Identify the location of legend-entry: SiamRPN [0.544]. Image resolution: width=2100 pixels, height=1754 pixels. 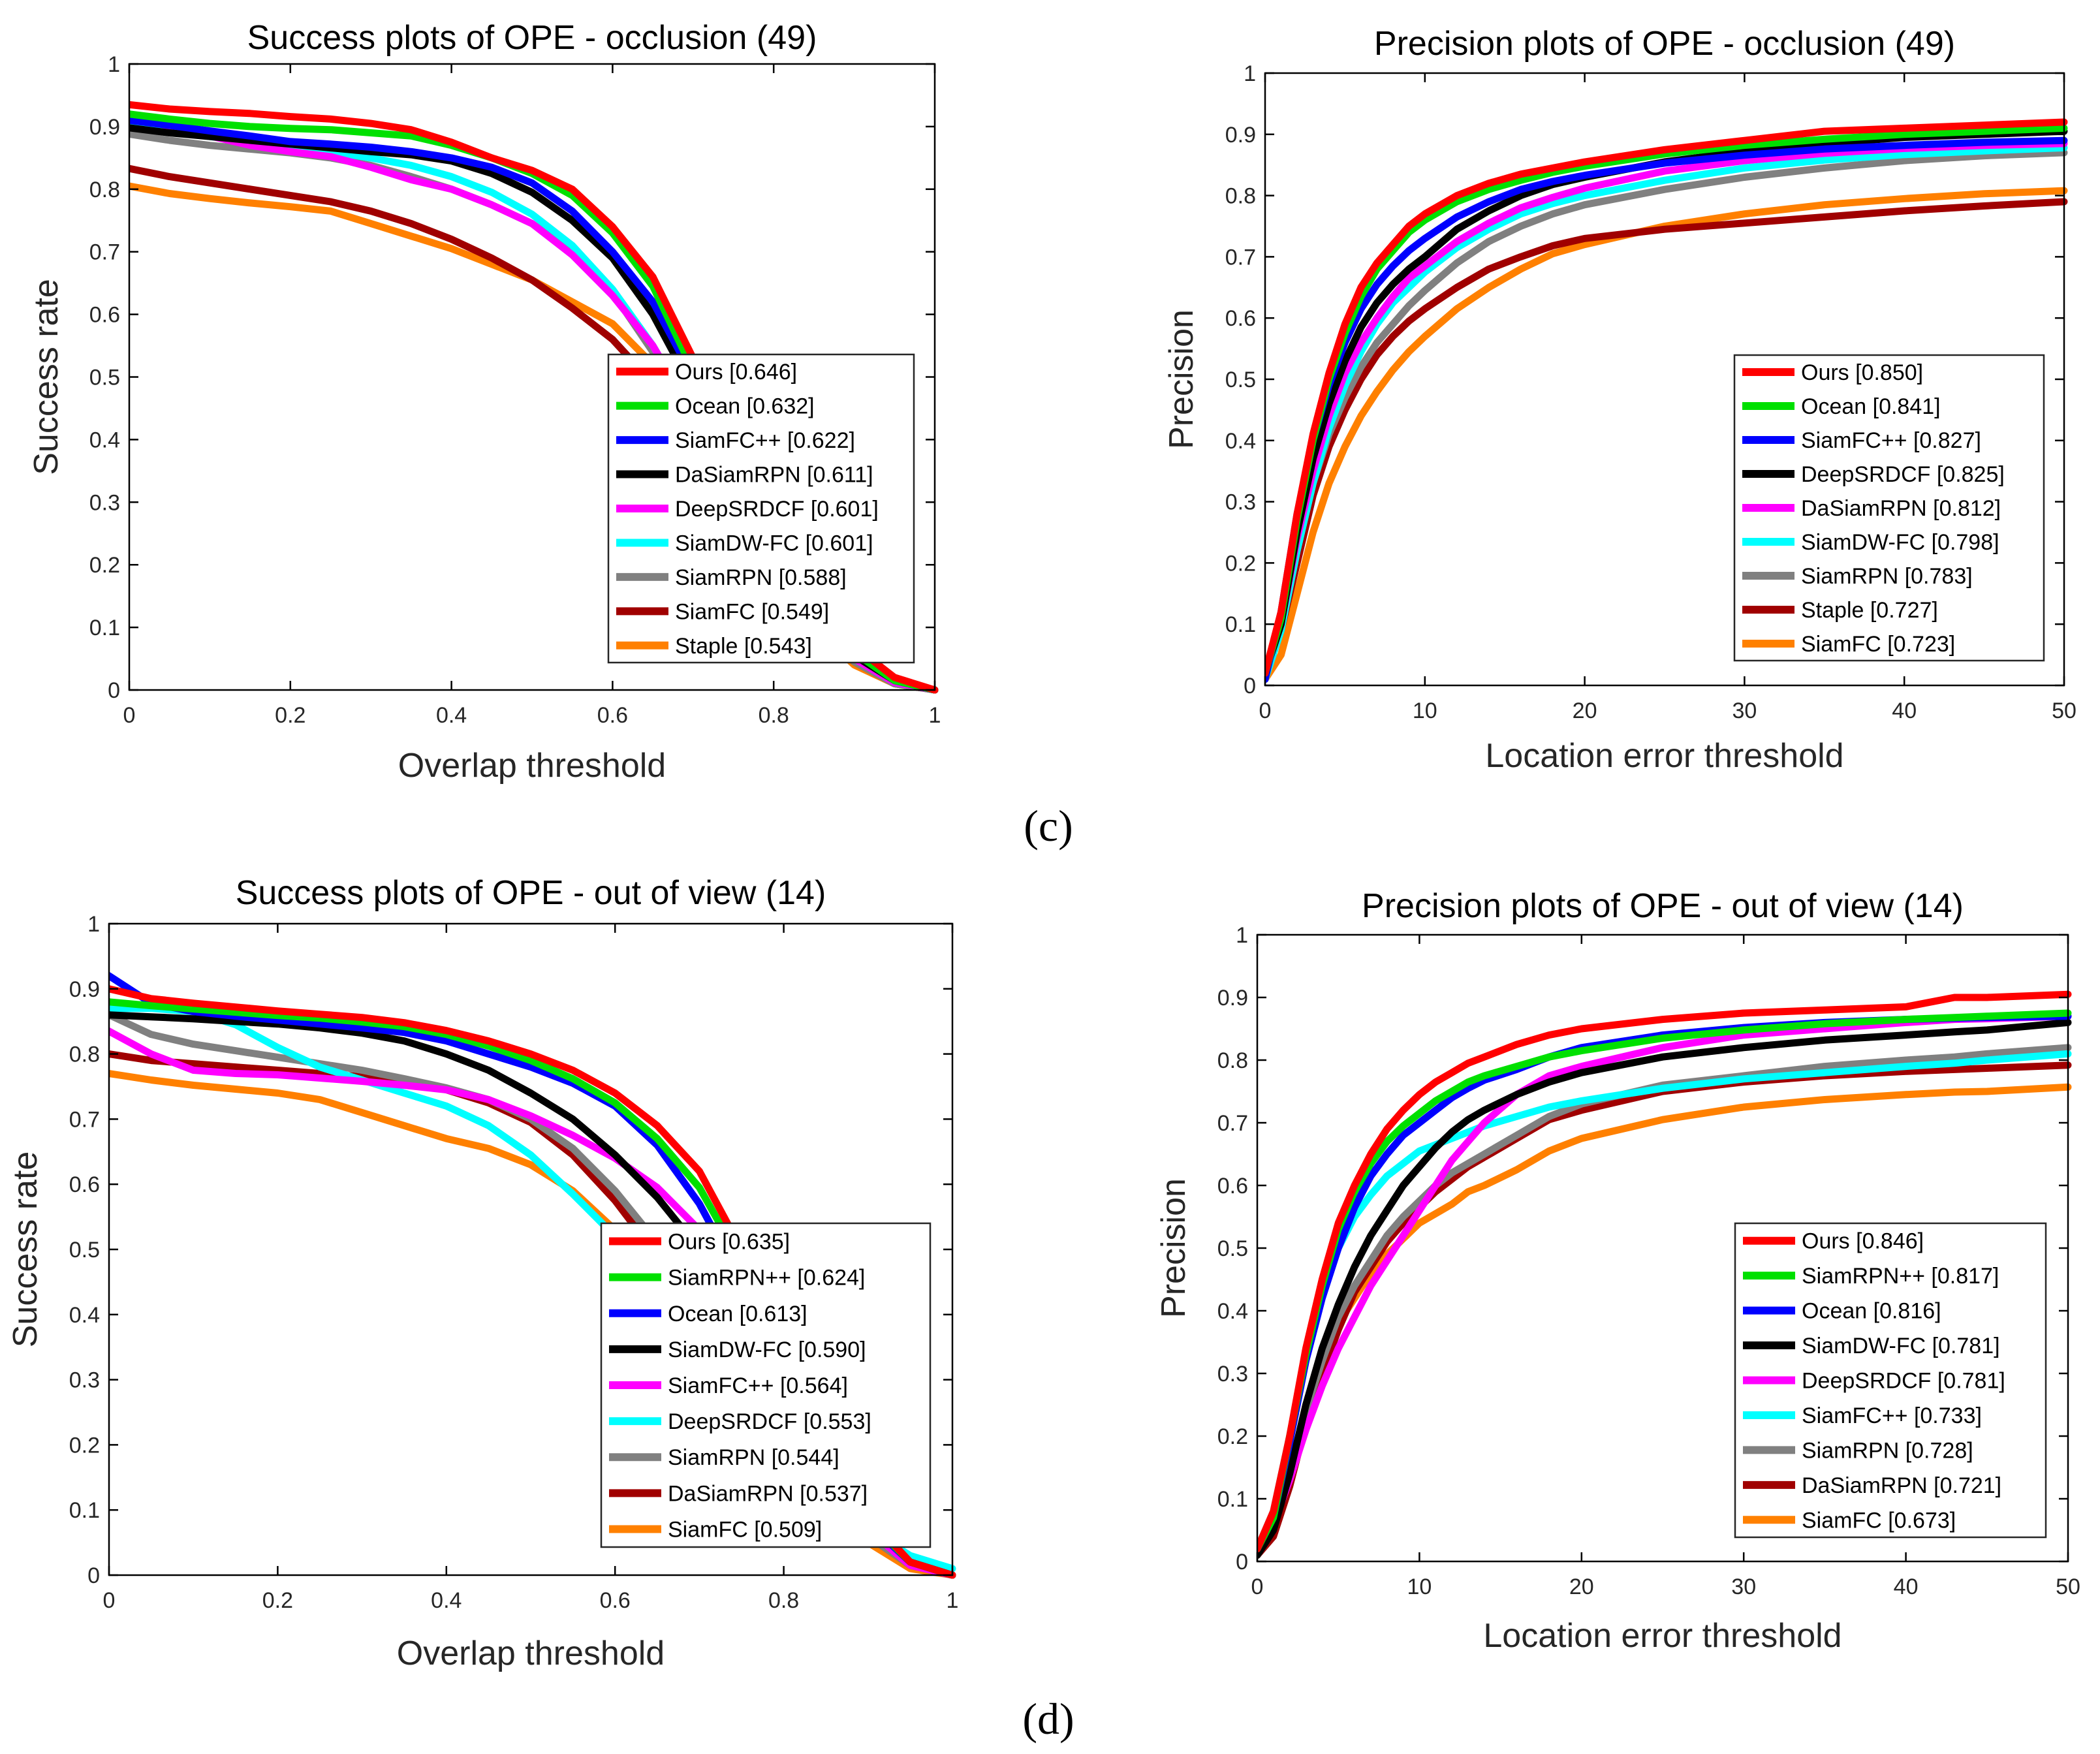
(753, 1457).